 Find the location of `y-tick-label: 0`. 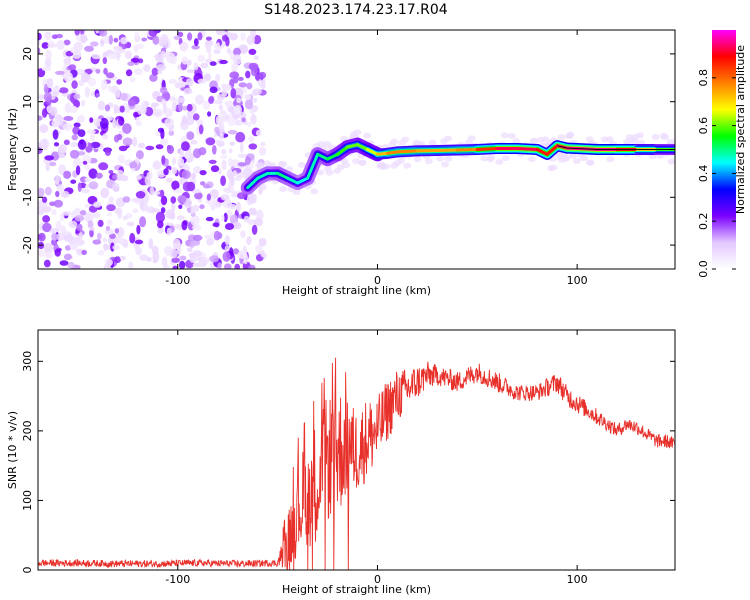

y-tick-label: 0 is located at coordinates (27, 149).